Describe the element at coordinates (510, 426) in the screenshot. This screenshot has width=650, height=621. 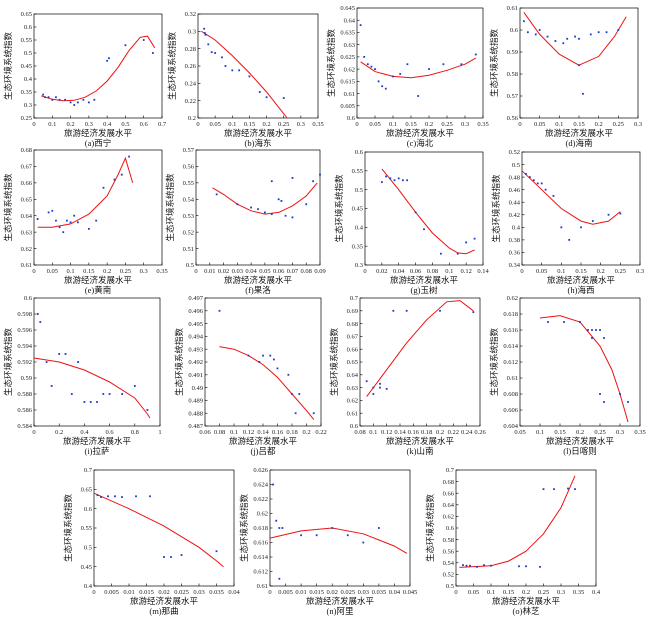
I see `y-tick-label: 0.604` at that location.